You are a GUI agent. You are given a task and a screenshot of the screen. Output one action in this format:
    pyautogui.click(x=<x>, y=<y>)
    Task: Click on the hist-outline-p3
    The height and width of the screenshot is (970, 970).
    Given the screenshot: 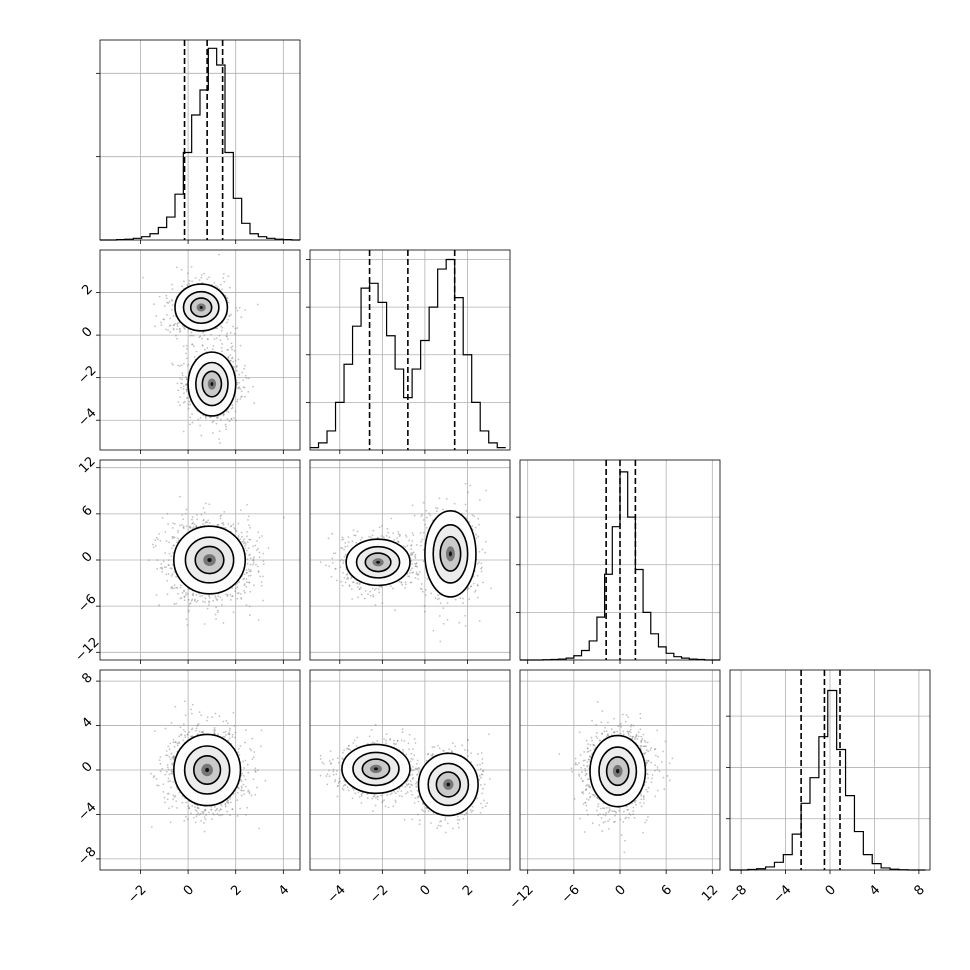 What is the action you would take?
    pyautogui.click(x=828, y=780)
    